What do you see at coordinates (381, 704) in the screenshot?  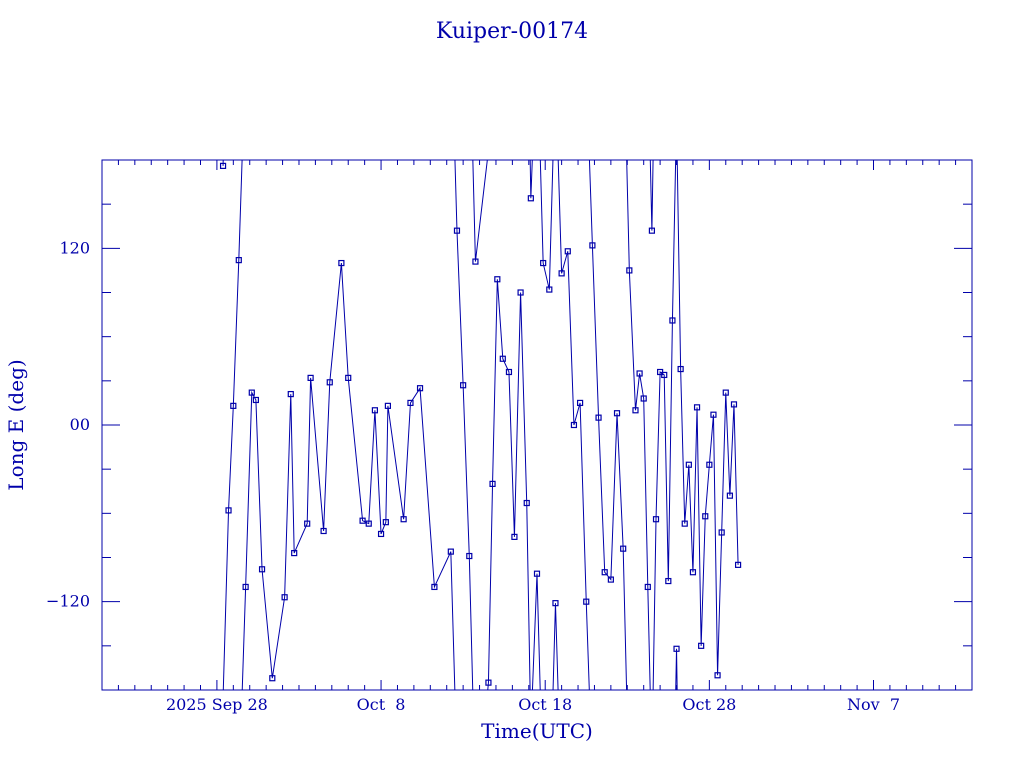 I see `x-tick-label: Oct 8` at bounding box center [381, 704].